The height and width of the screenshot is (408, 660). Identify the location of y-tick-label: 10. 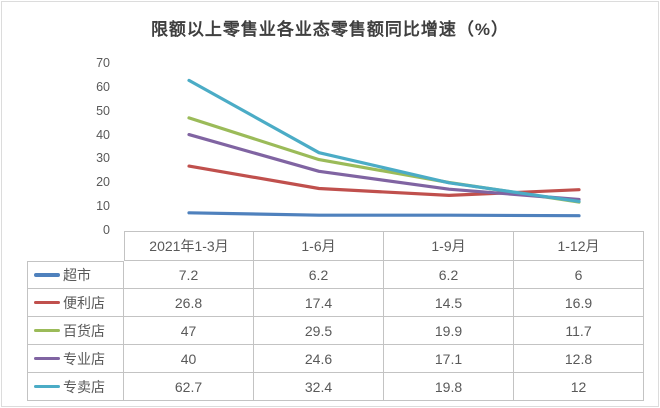
(103, 206).